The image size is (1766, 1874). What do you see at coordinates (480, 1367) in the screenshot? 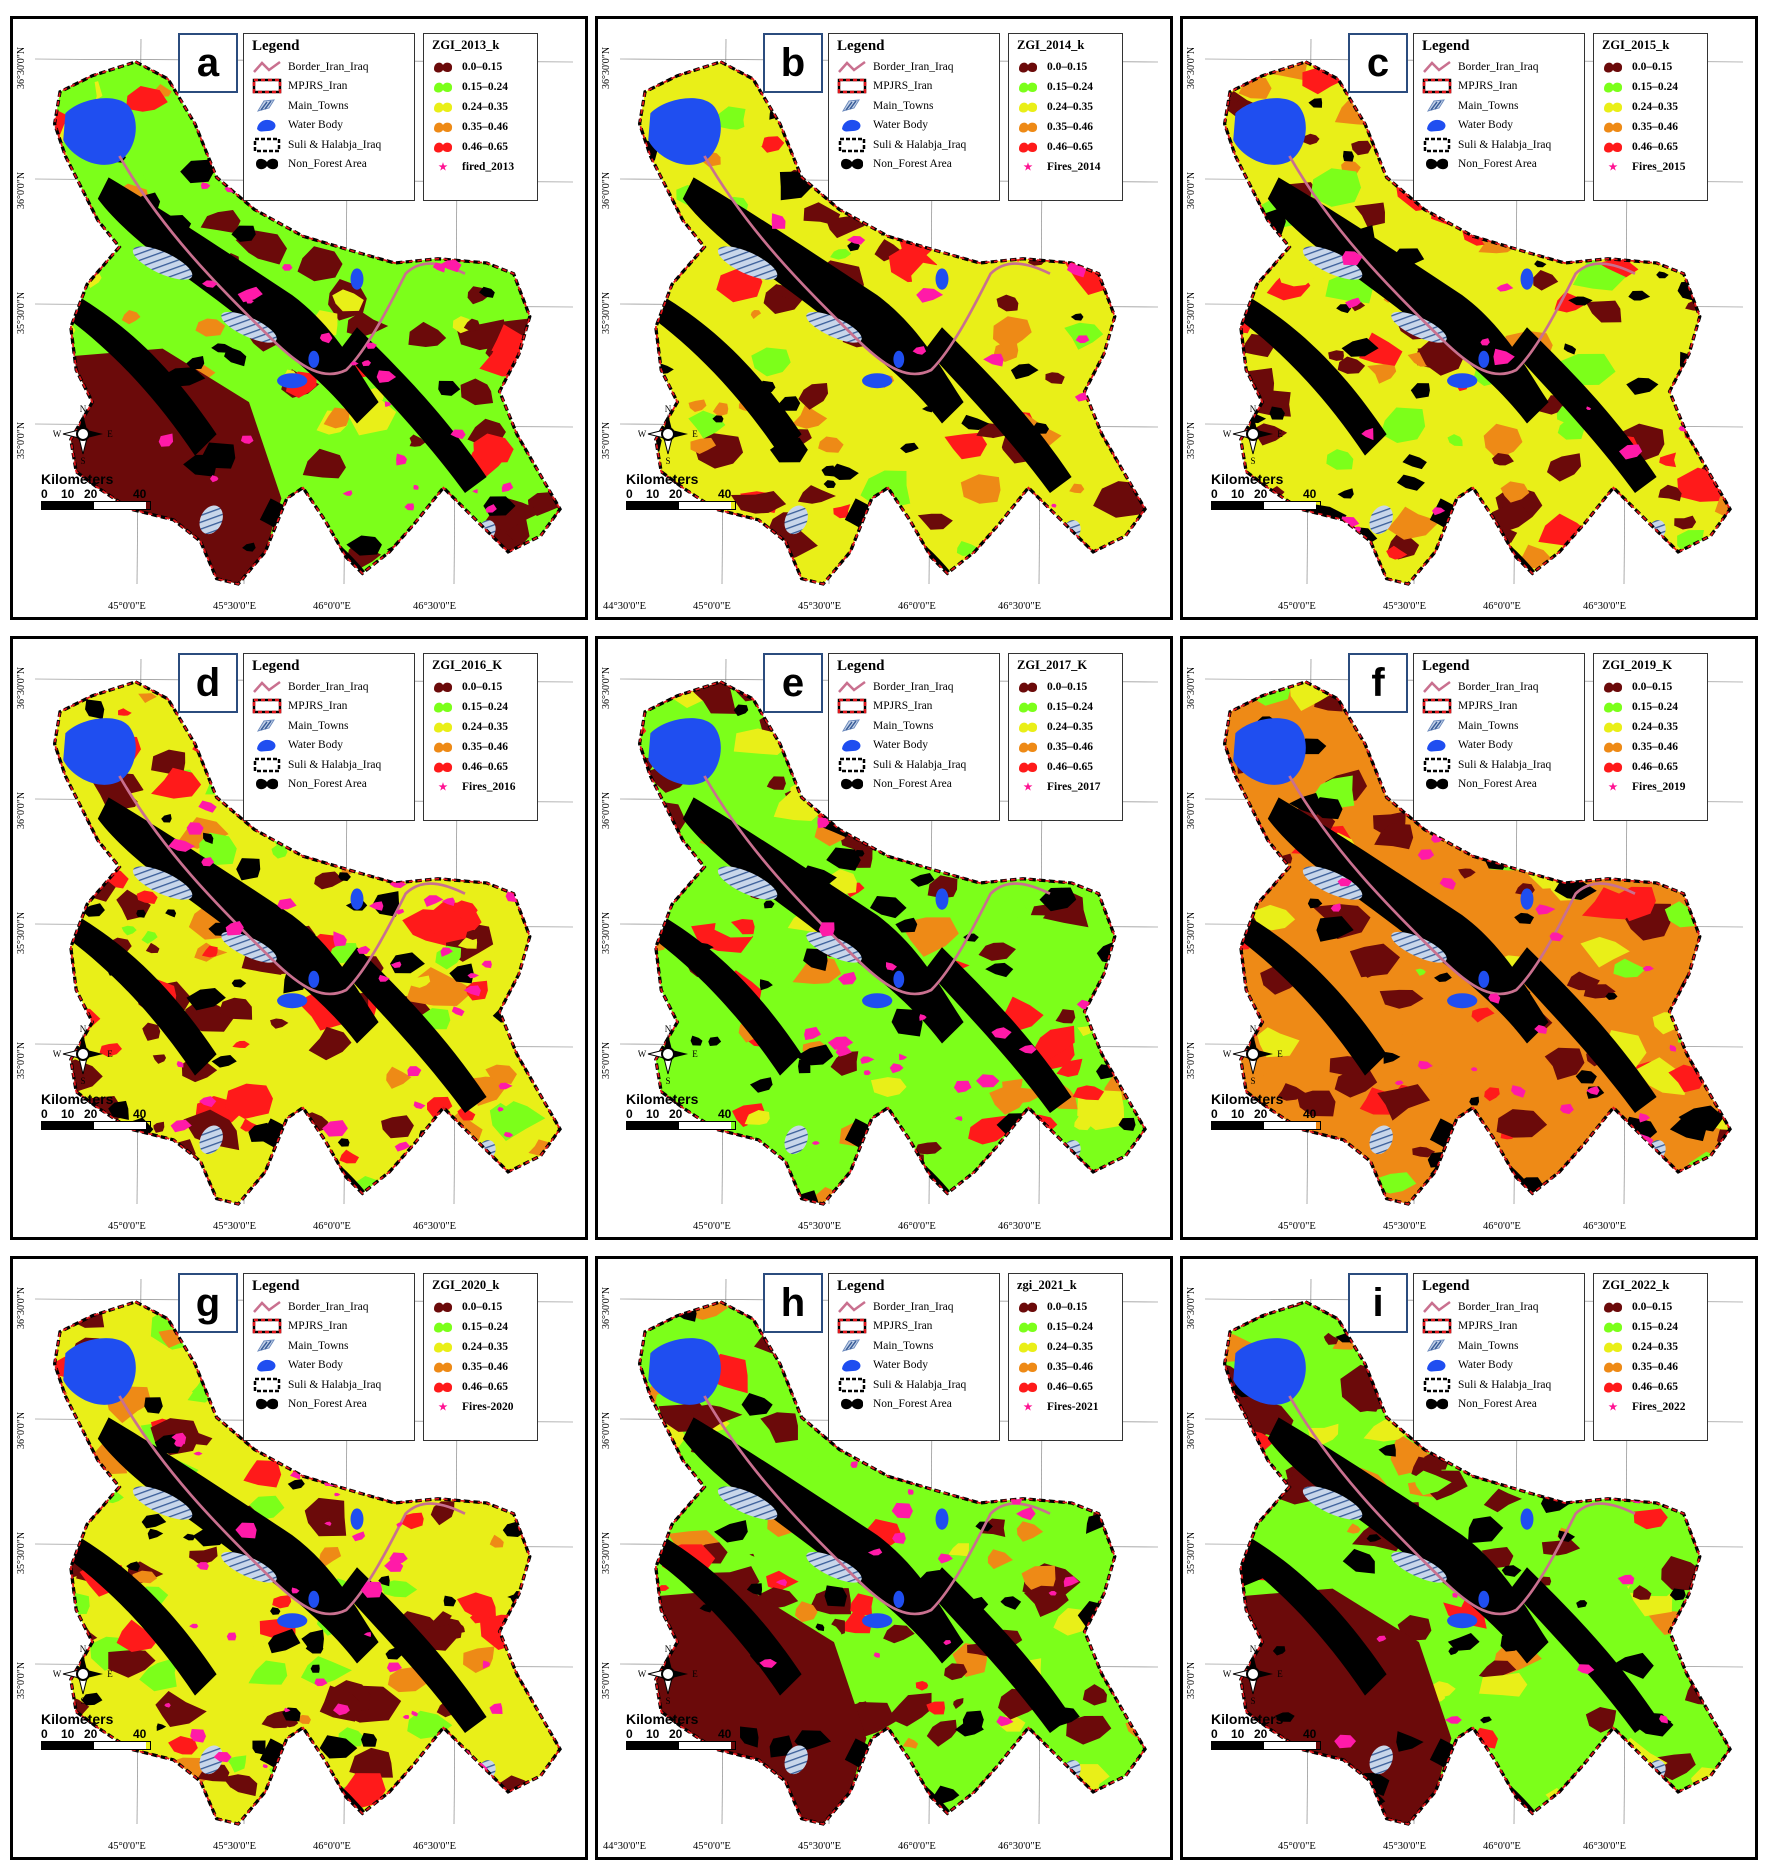
I see `zgi-class-item: 0.35–0.46` at bounding box center [480, 1367].